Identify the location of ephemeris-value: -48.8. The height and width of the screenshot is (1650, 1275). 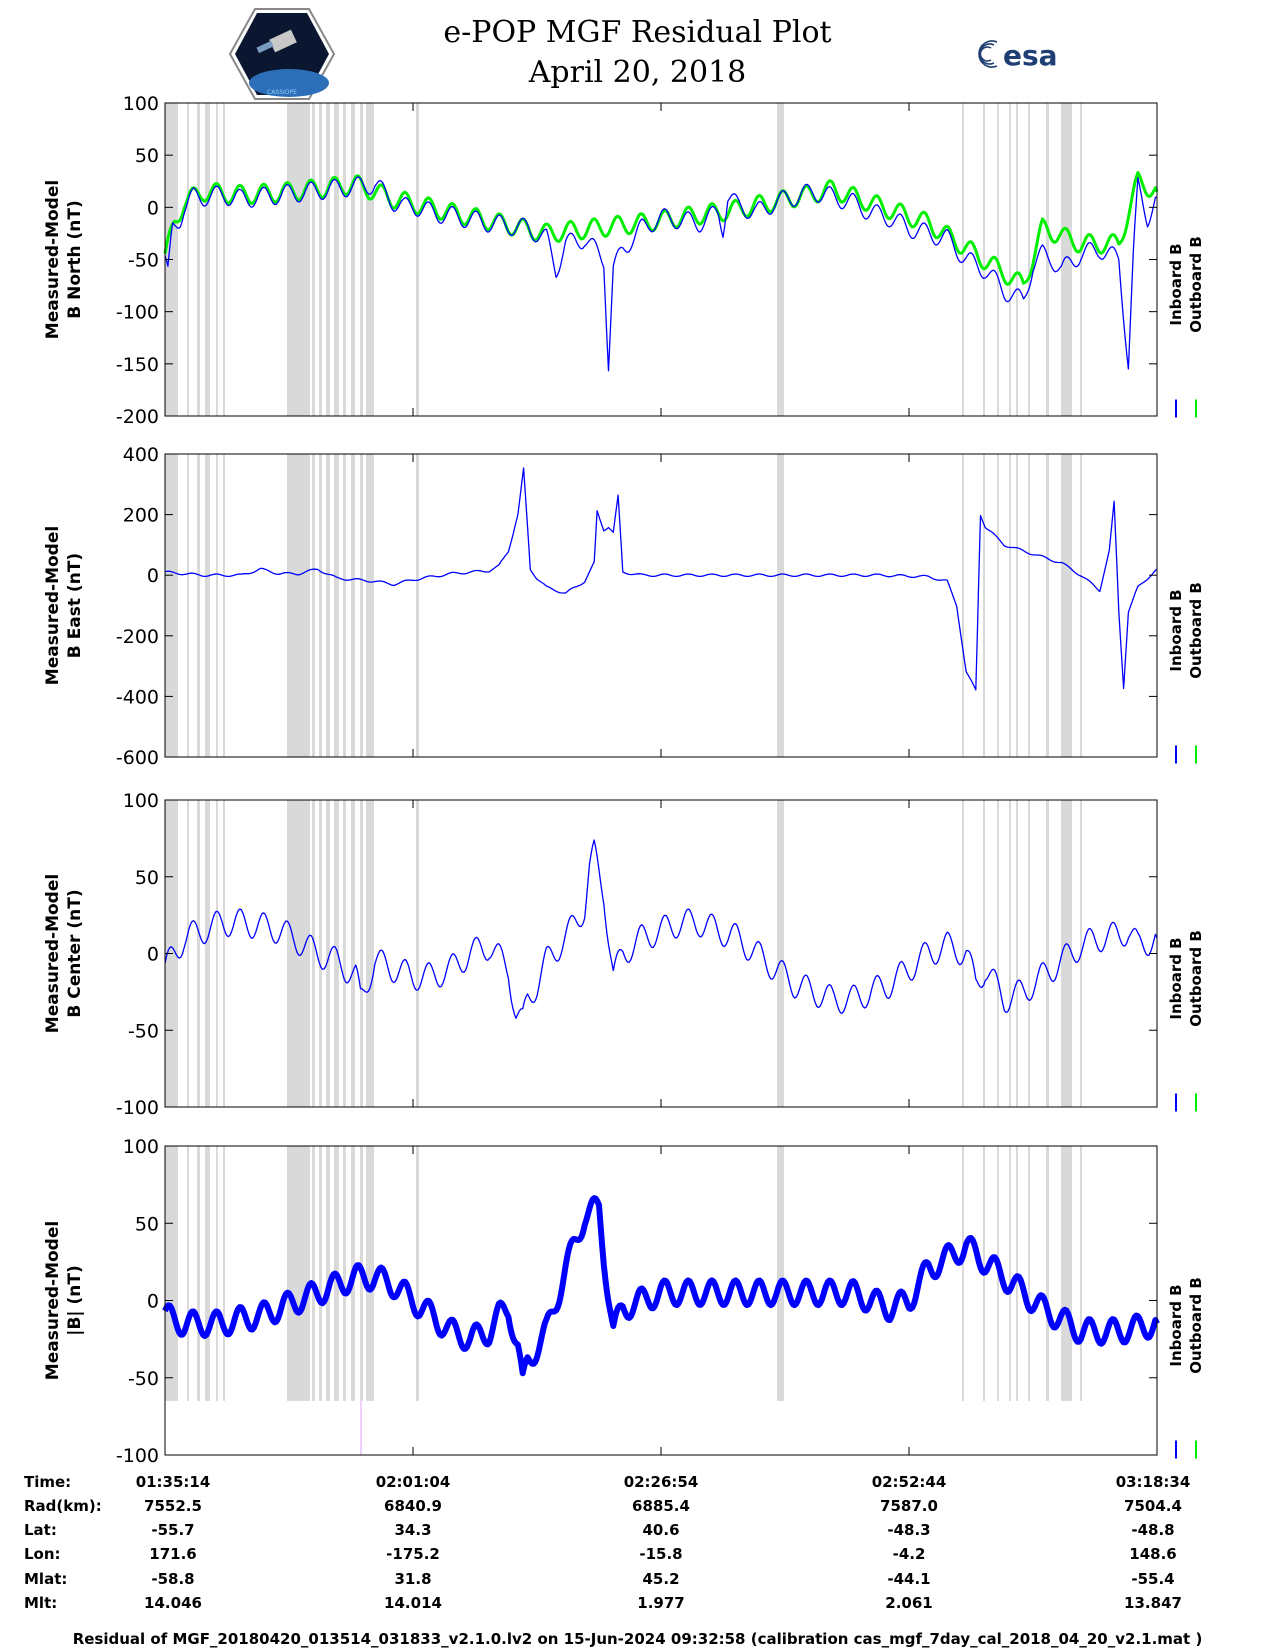
(1153, 1530).